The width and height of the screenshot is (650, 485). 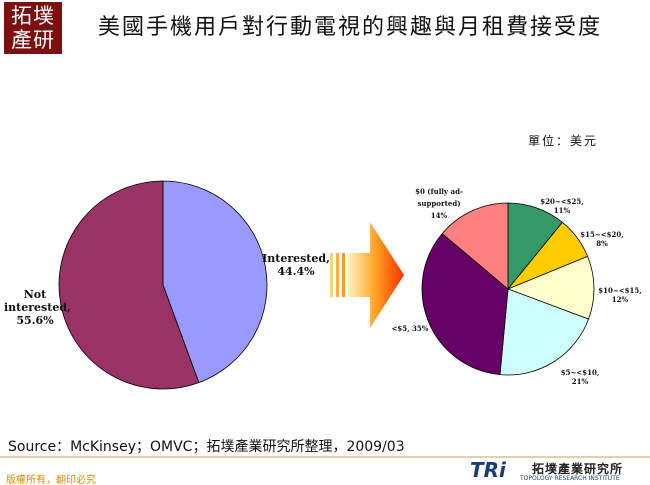 I want to click on badge: 拓墣產研, so click(x=33, y=28).